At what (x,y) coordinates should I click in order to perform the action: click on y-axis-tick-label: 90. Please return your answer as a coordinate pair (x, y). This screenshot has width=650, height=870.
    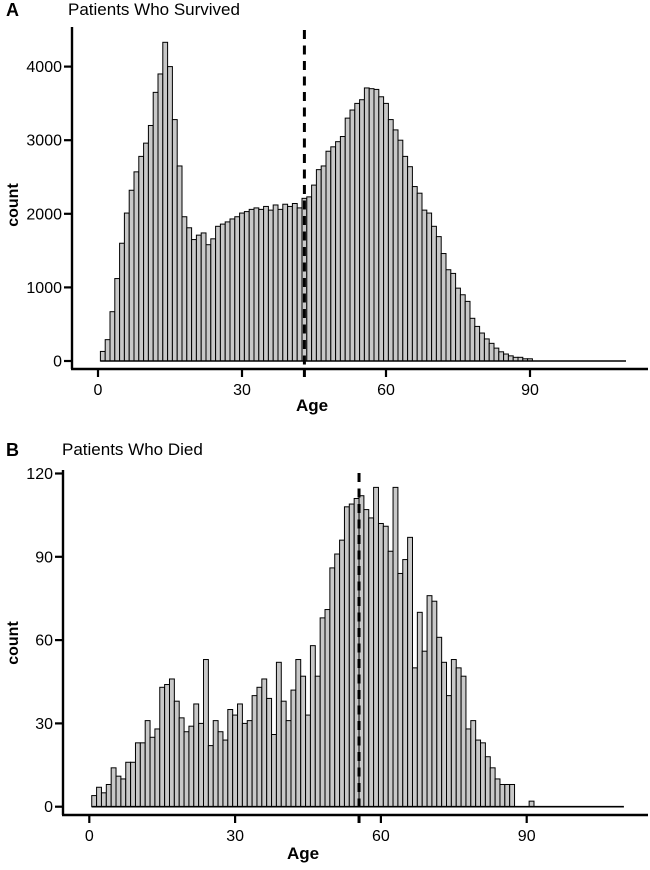
    Looking at the image, I should click on (44, 557).